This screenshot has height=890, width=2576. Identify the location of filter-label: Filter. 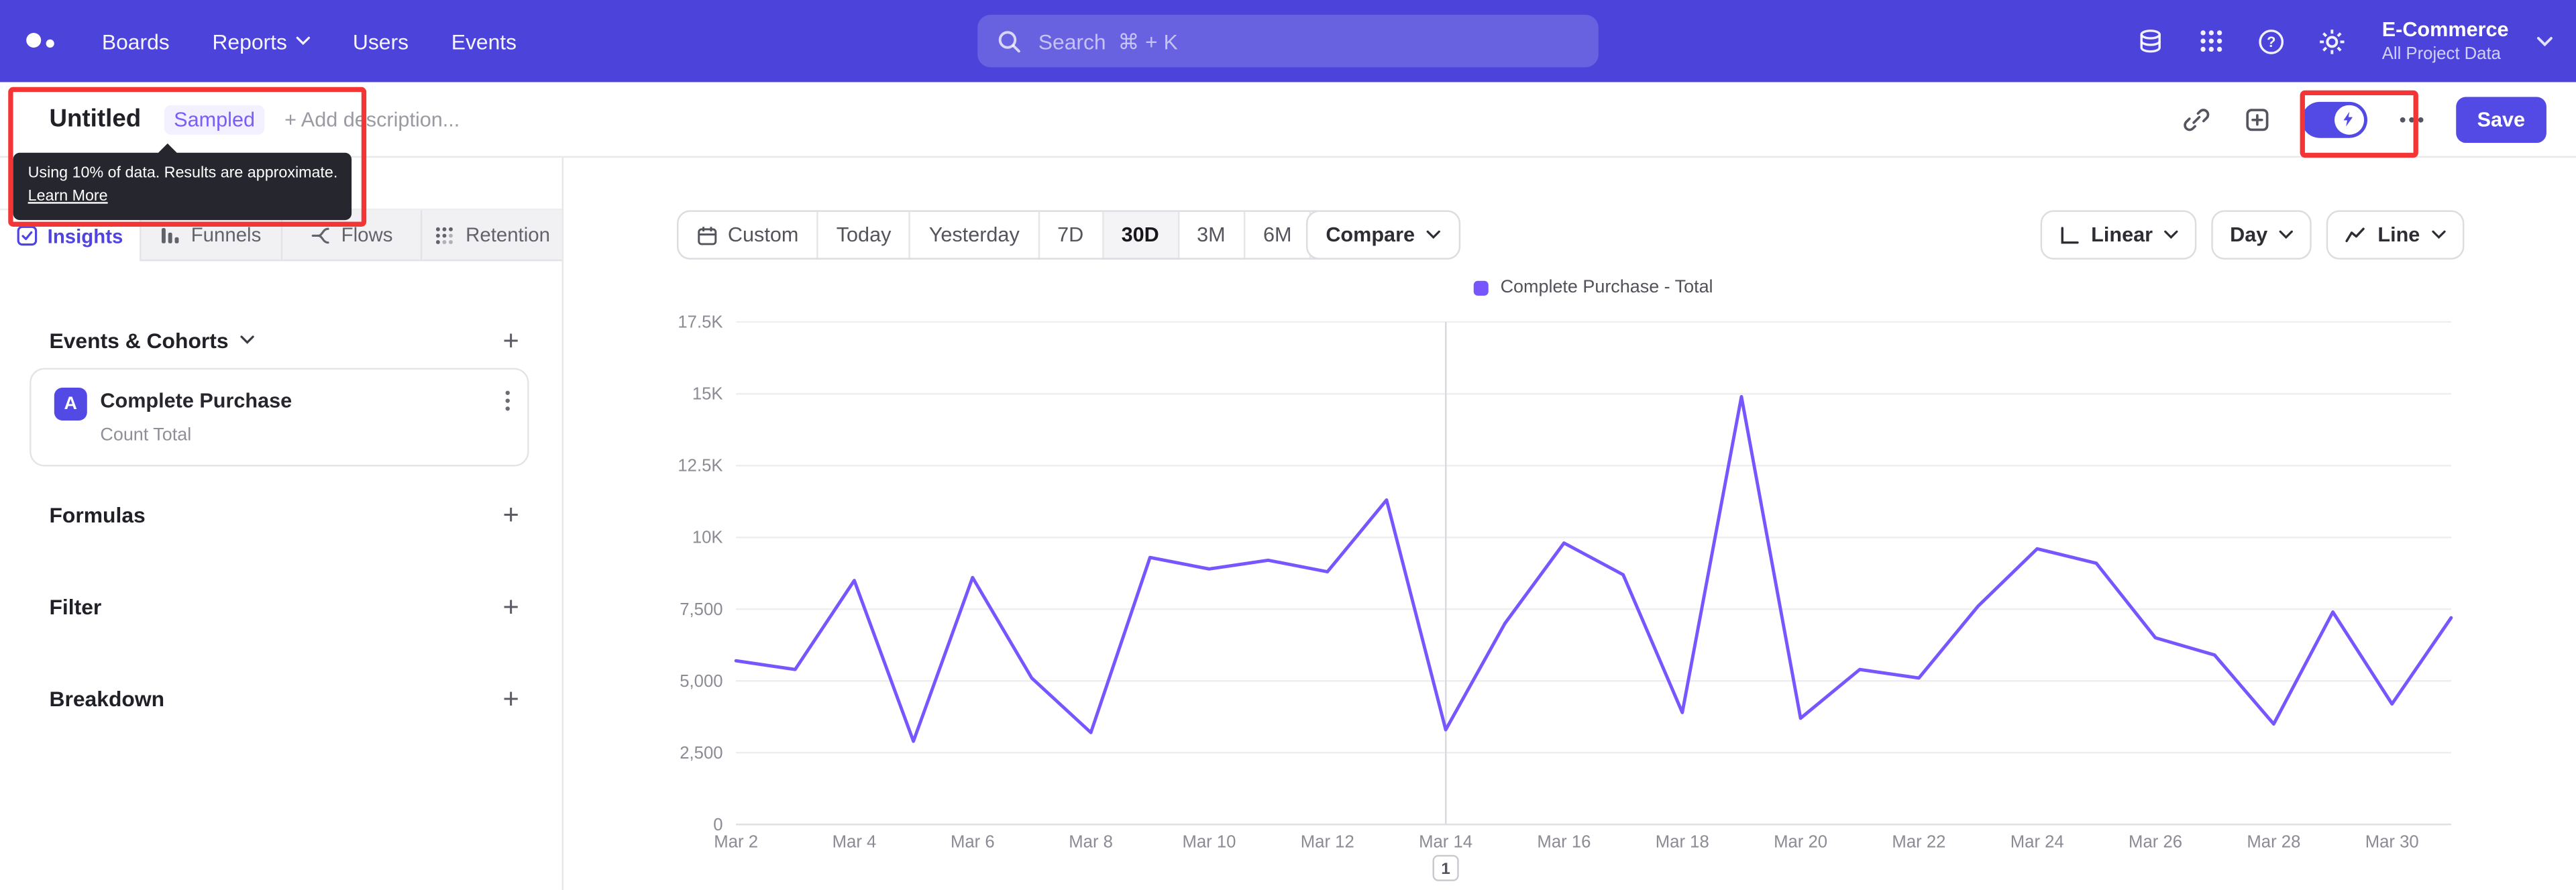
(75, 606).